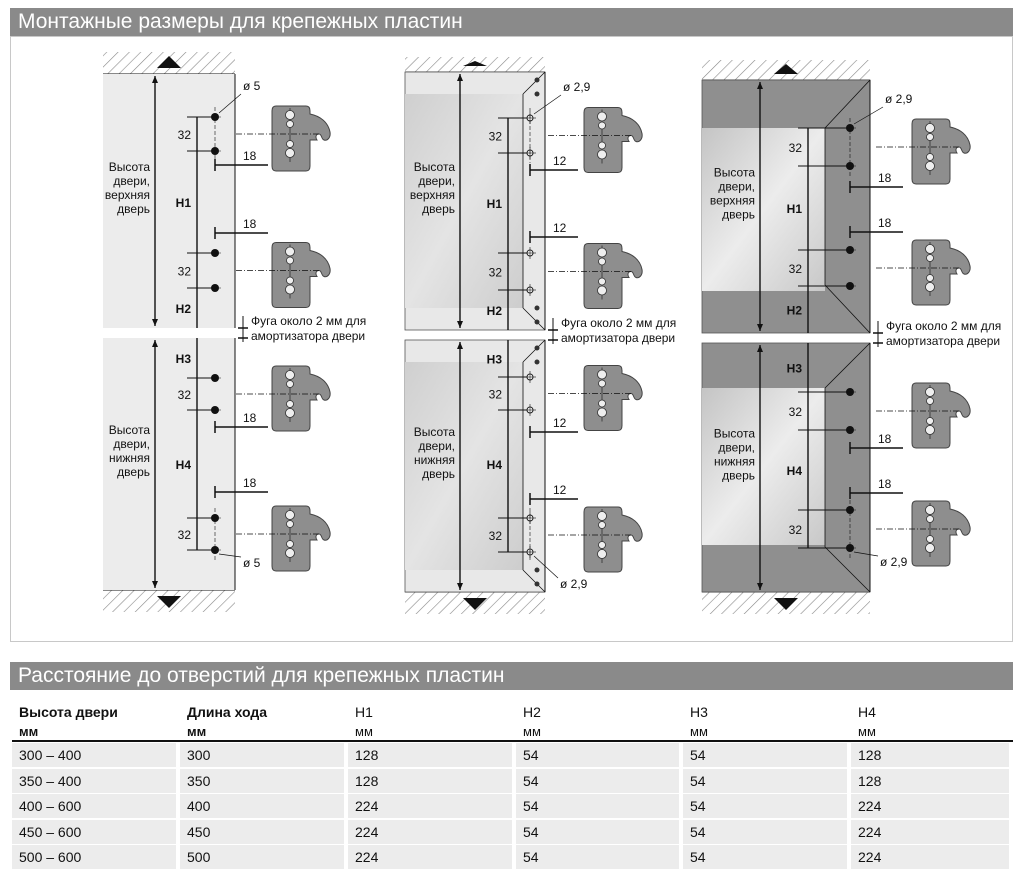  Describe the element at coordinates (736, 187) in the screenshot. I see `door-height-upper-label: двери,` at that location.